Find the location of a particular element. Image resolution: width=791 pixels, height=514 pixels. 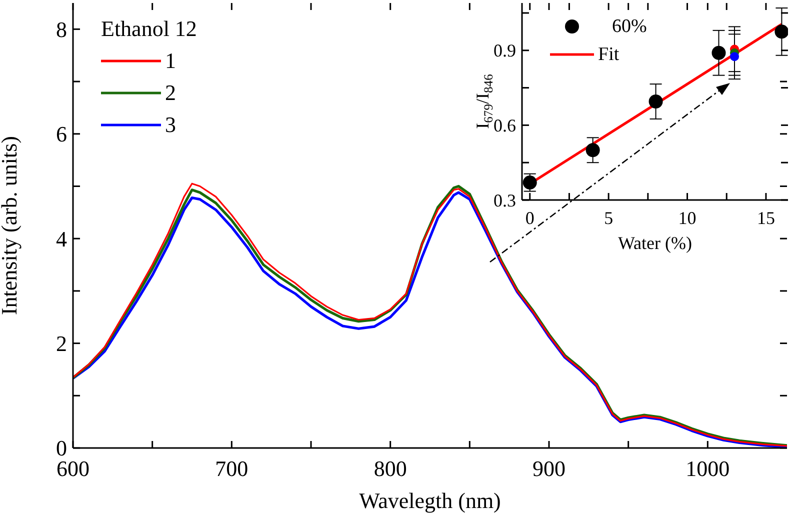

x-axis-title: Wavelegth (nm) is located at coordinates (430, 500).